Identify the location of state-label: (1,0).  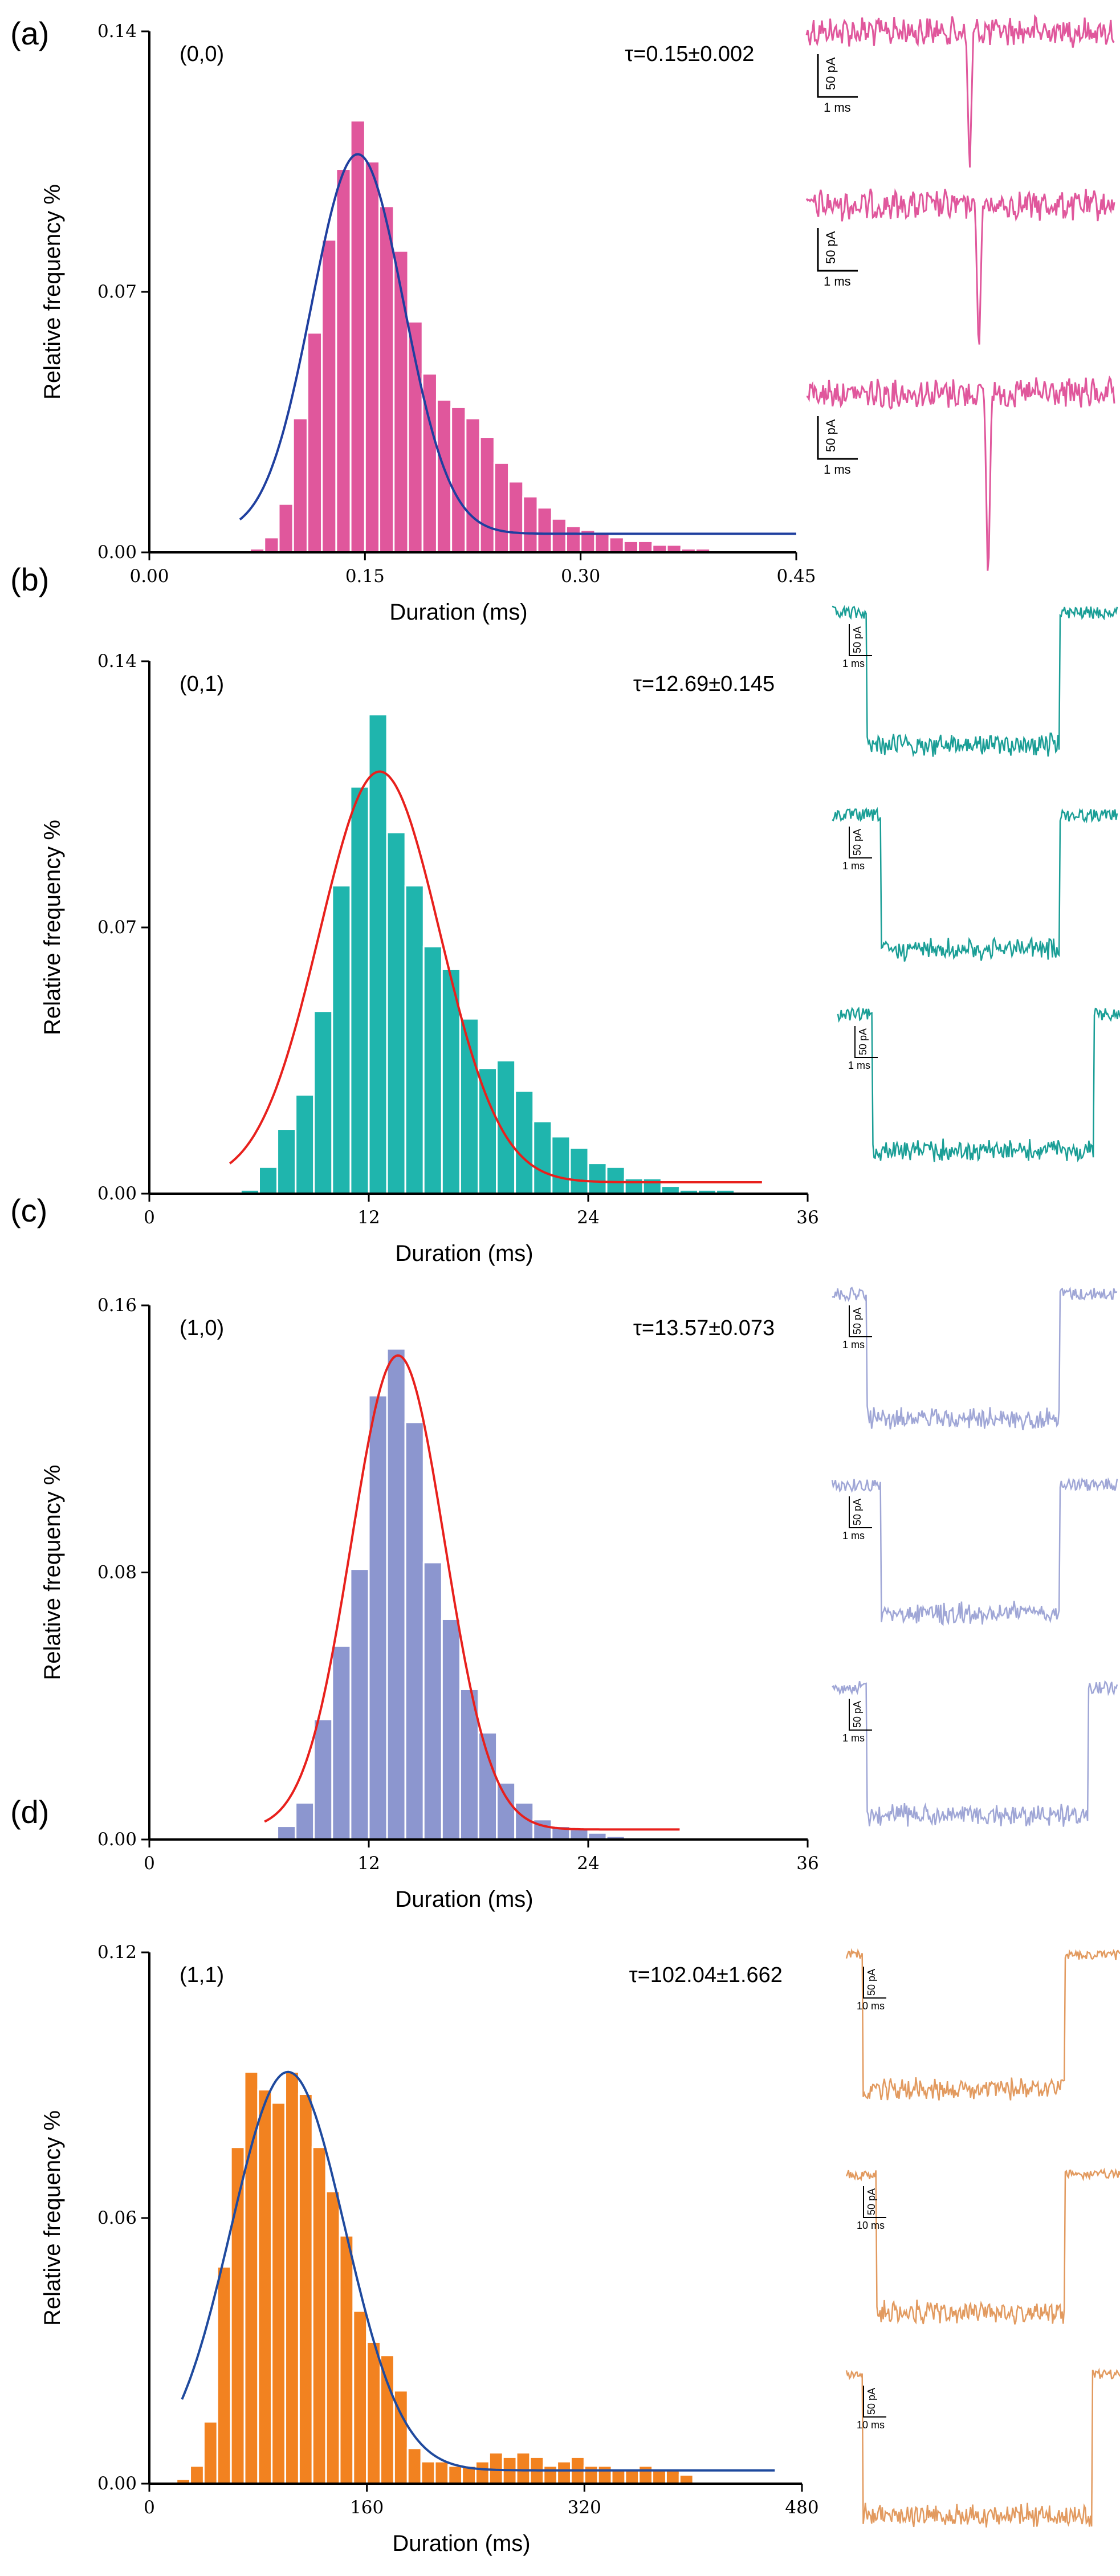
(202, 1328).